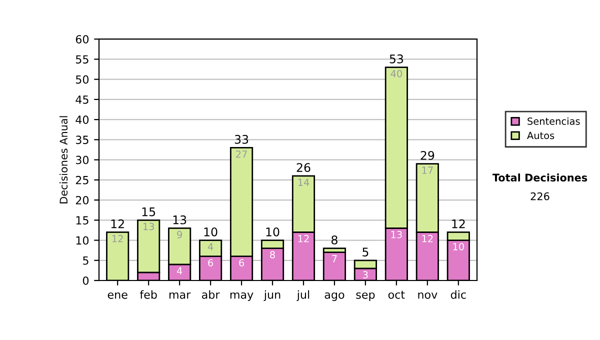  I want to click on total-label: 8, so click(335, 239).